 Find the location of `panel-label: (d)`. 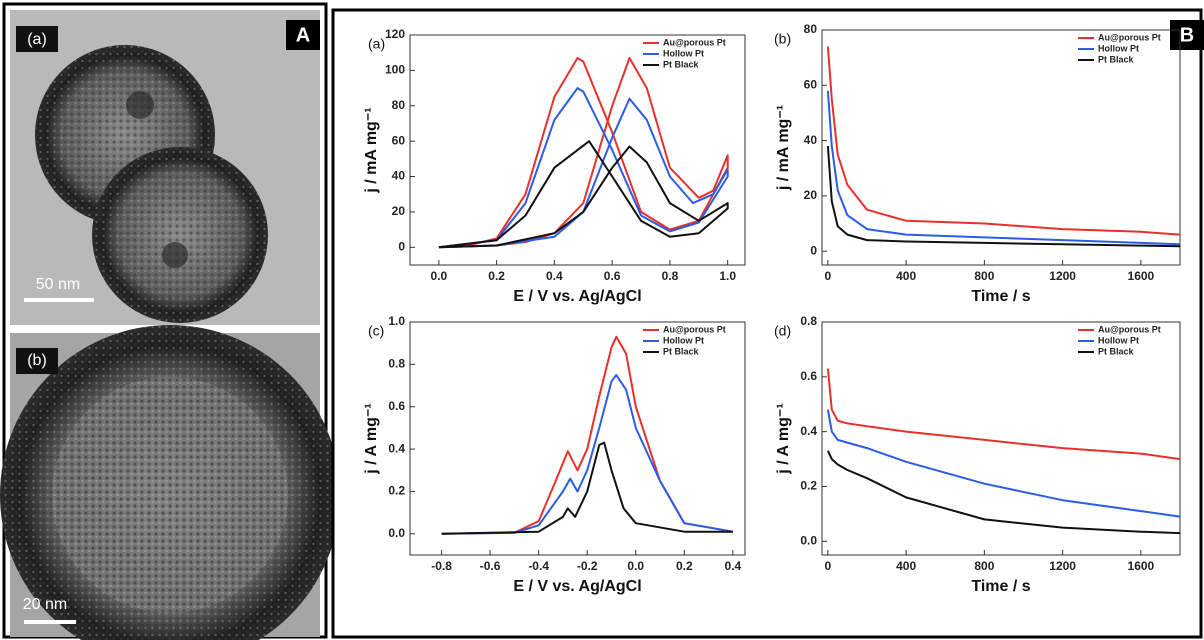

panel-label: (d) is located at coordinates (782, 331).